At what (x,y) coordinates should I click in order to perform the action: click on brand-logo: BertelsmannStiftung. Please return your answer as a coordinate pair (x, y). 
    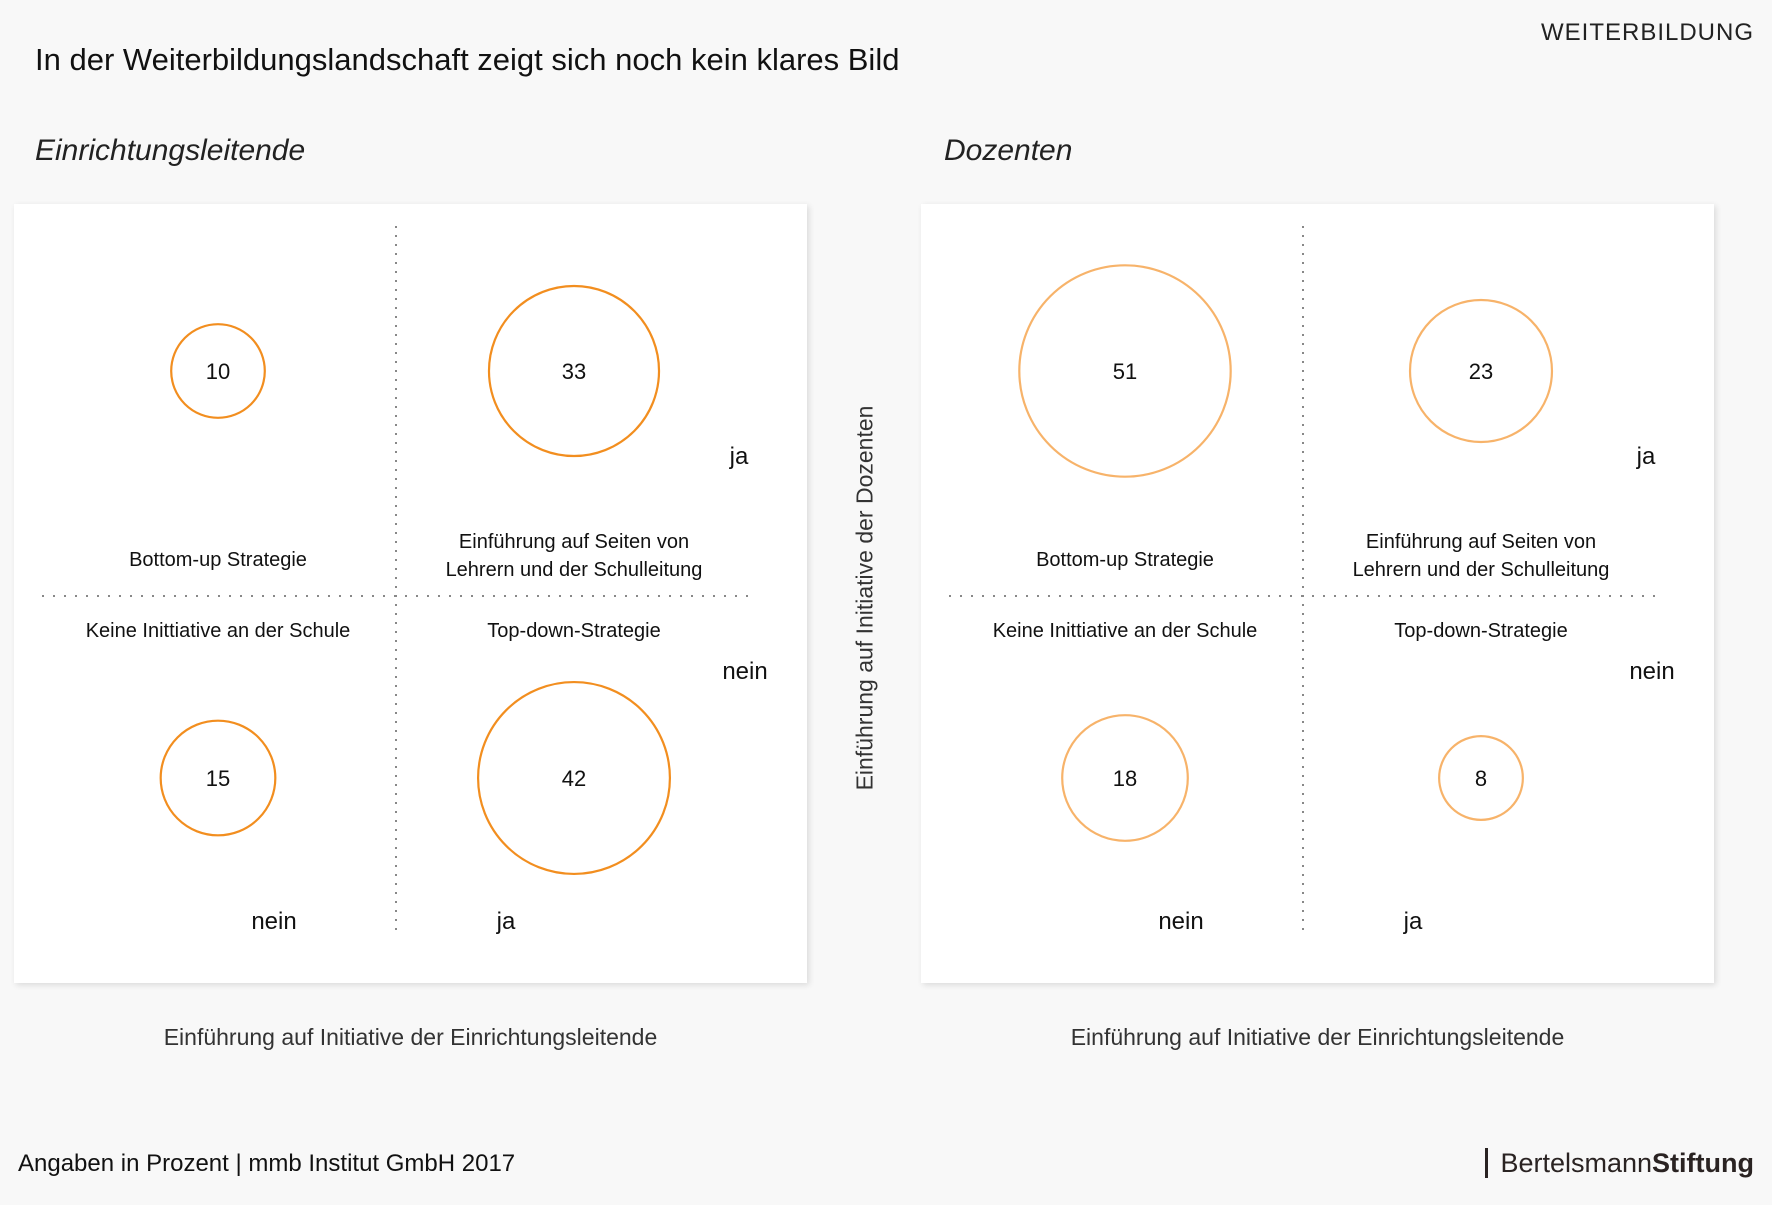
    Looking at the image, I should click on (1619, 1163).